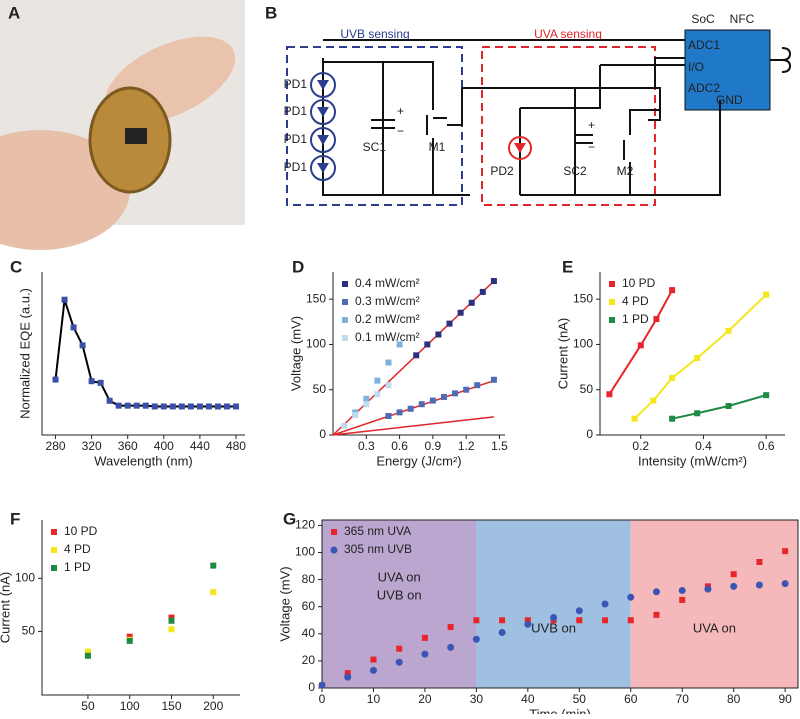 The image size is (800, 719). I want to click on panel-label: B, so click(271, 12).